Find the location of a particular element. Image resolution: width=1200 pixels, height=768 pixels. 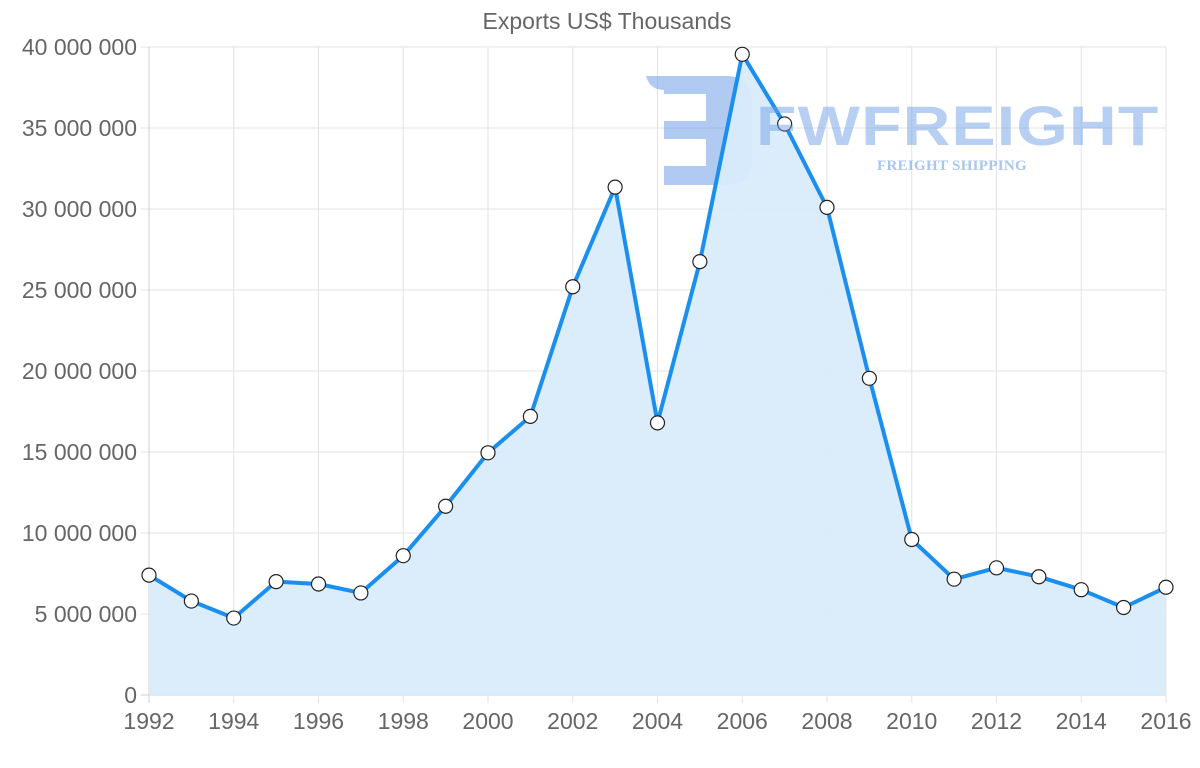

x-tick-label: 2014 is located at coordinates (1081, 721).